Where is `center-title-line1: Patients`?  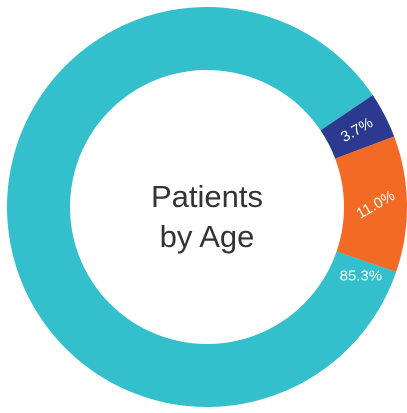
center-title-line1: Patients is located at coordinates (207, 196).